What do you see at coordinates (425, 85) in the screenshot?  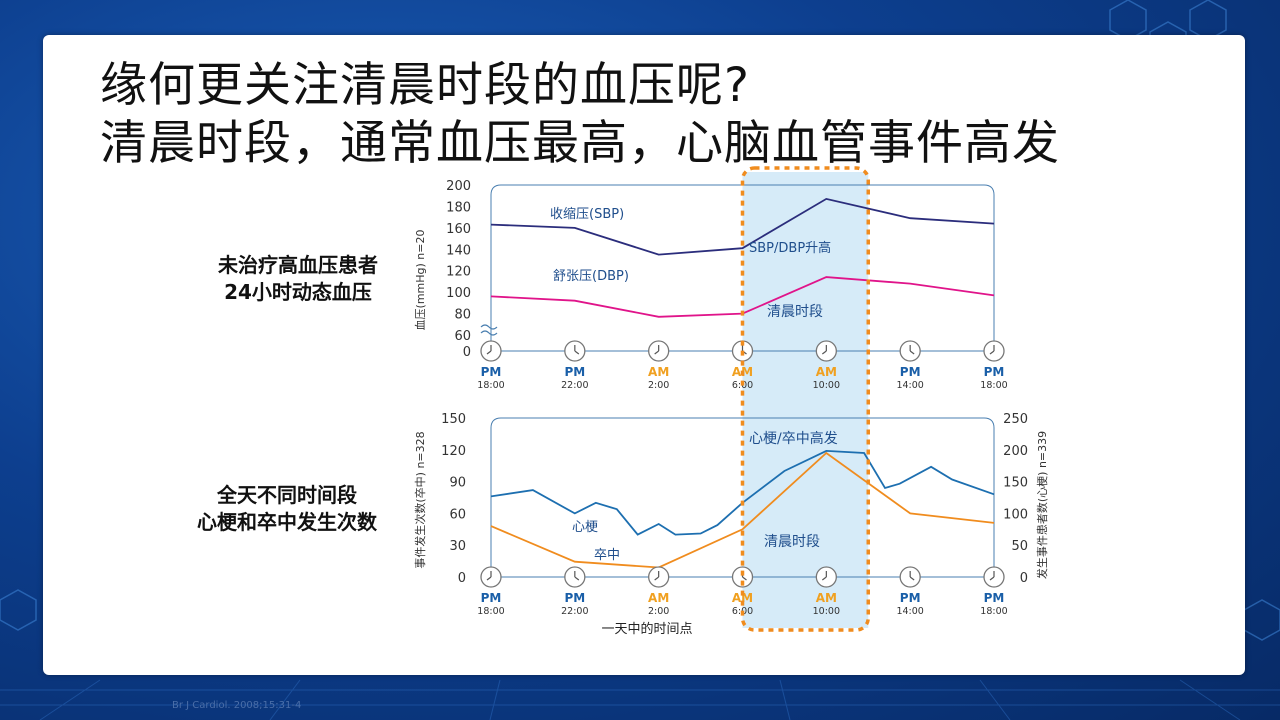 I see `slide-title-line-1: 缘何更关注清晨时段的血压呢?` at bounding box center [425, 85].